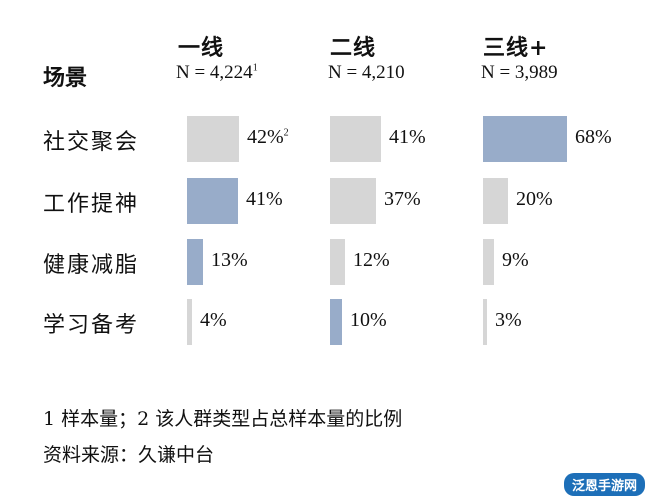 The image size is (651, 500). What do you see at coordinates (519, 72) in the screenshot?
I see `tier-sample-size-3: N = 3,989` at bounding box center [519, 72].